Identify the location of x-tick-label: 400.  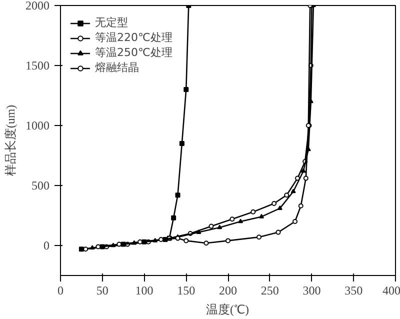
(391, 291).